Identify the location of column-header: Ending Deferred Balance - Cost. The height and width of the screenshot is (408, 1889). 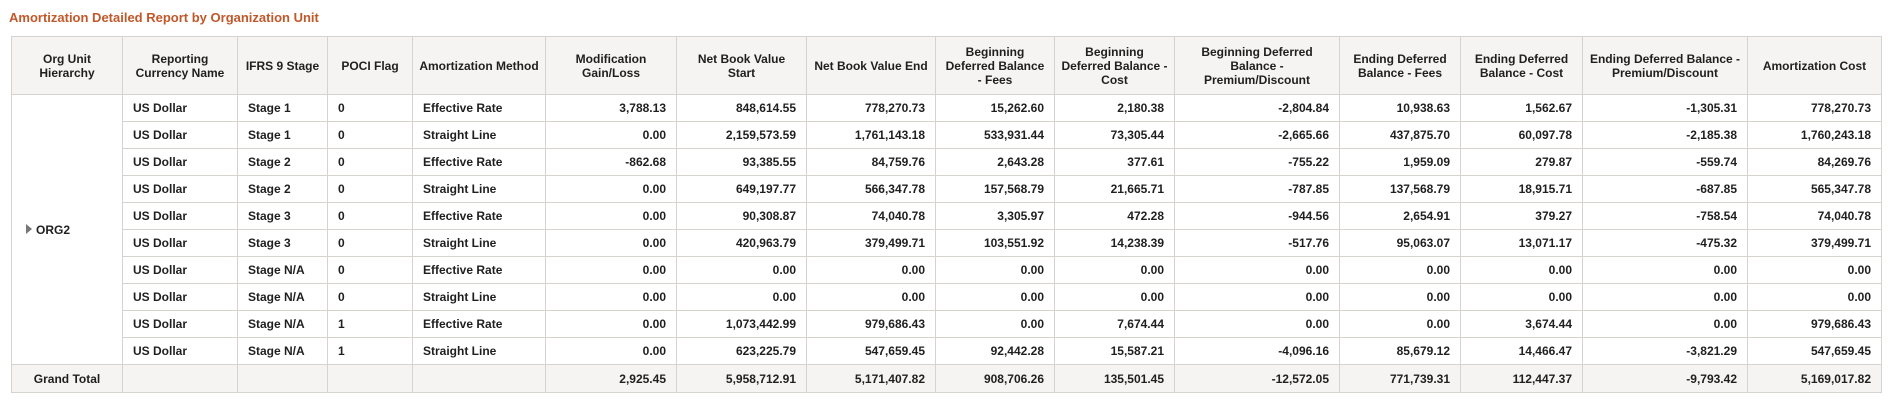
(1521, 65).